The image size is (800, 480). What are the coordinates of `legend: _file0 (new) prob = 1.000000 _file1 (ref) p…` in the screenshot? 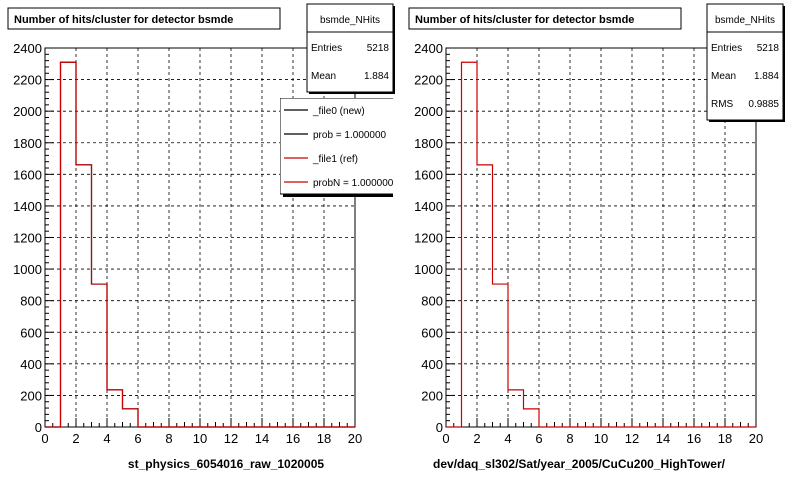 It's located at (337, 147).